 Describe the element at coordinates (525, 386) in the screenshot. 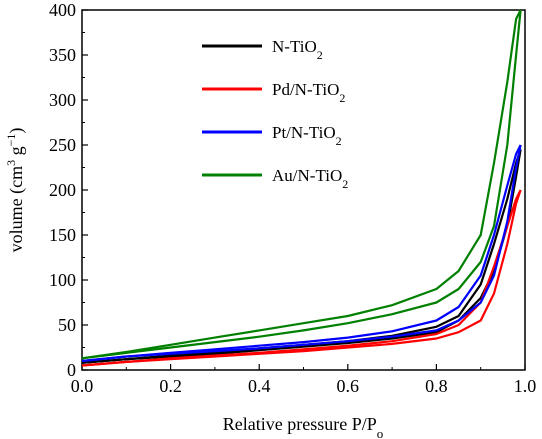

I see `x-tick-label: 1.0` at that location.